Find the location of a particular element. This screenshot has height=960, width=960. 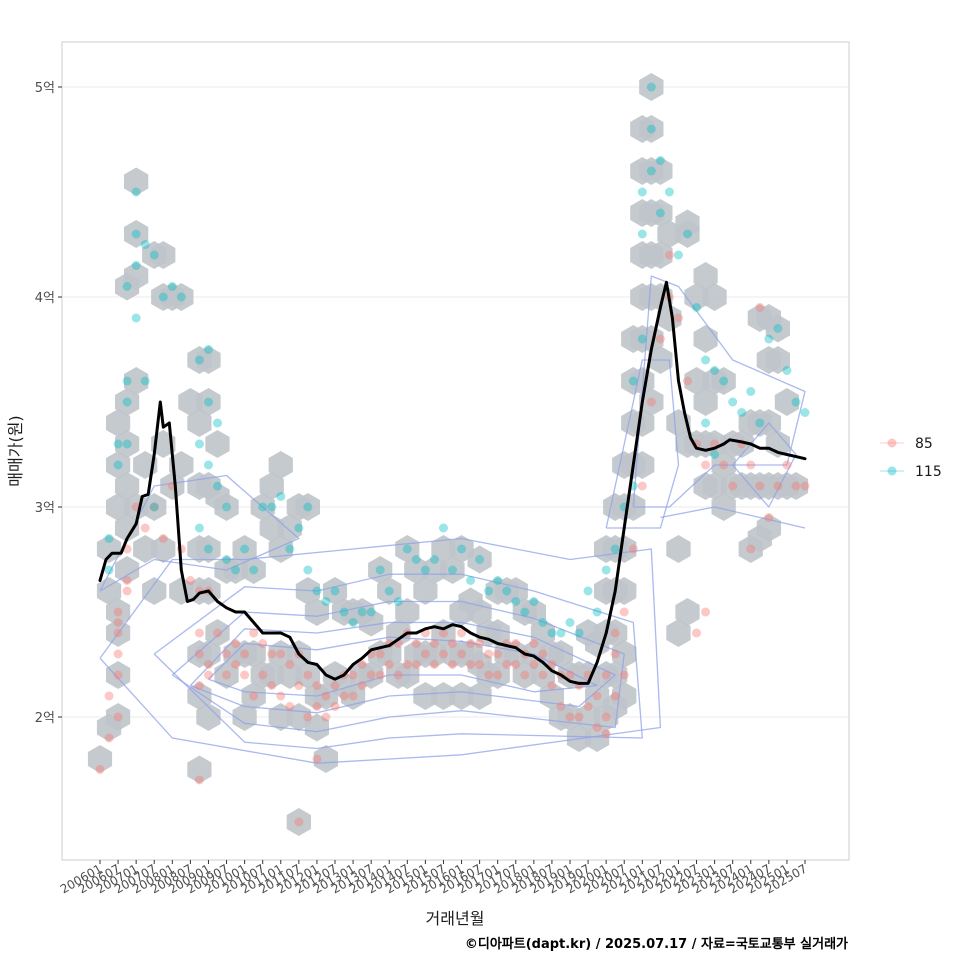

y-tick-label: 2억 is located at coordinates (45, 718).